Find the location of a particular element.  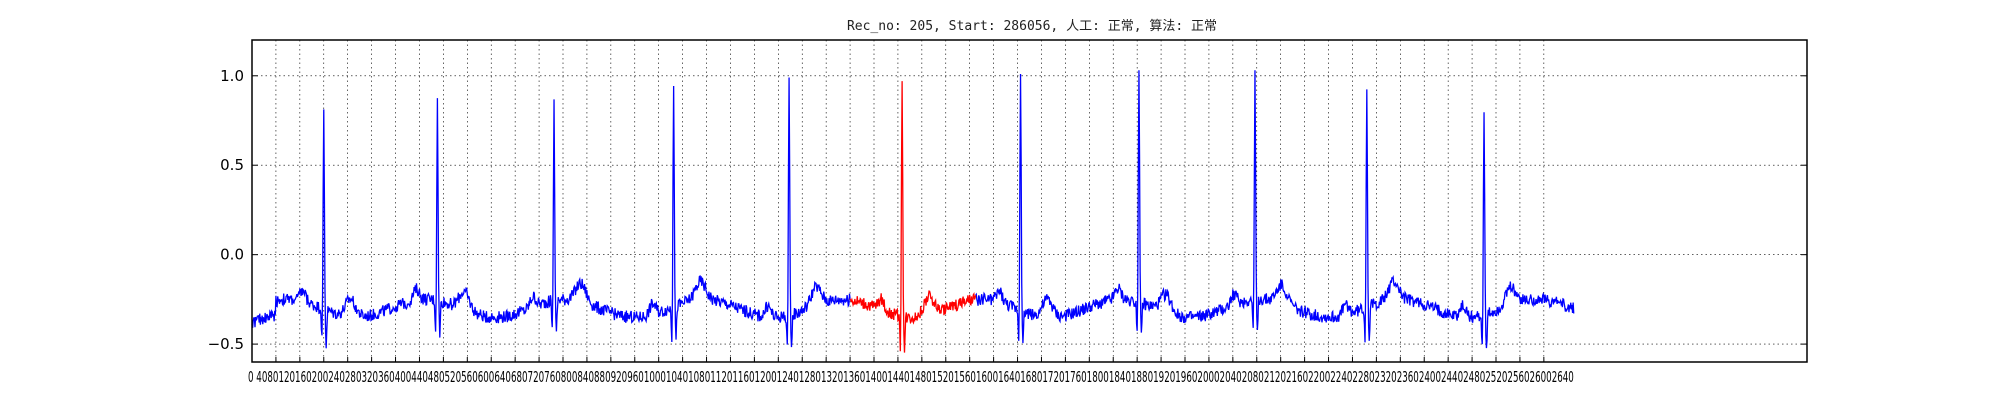

y-tick-label: −0.5 is located at coordinates (226, 344).